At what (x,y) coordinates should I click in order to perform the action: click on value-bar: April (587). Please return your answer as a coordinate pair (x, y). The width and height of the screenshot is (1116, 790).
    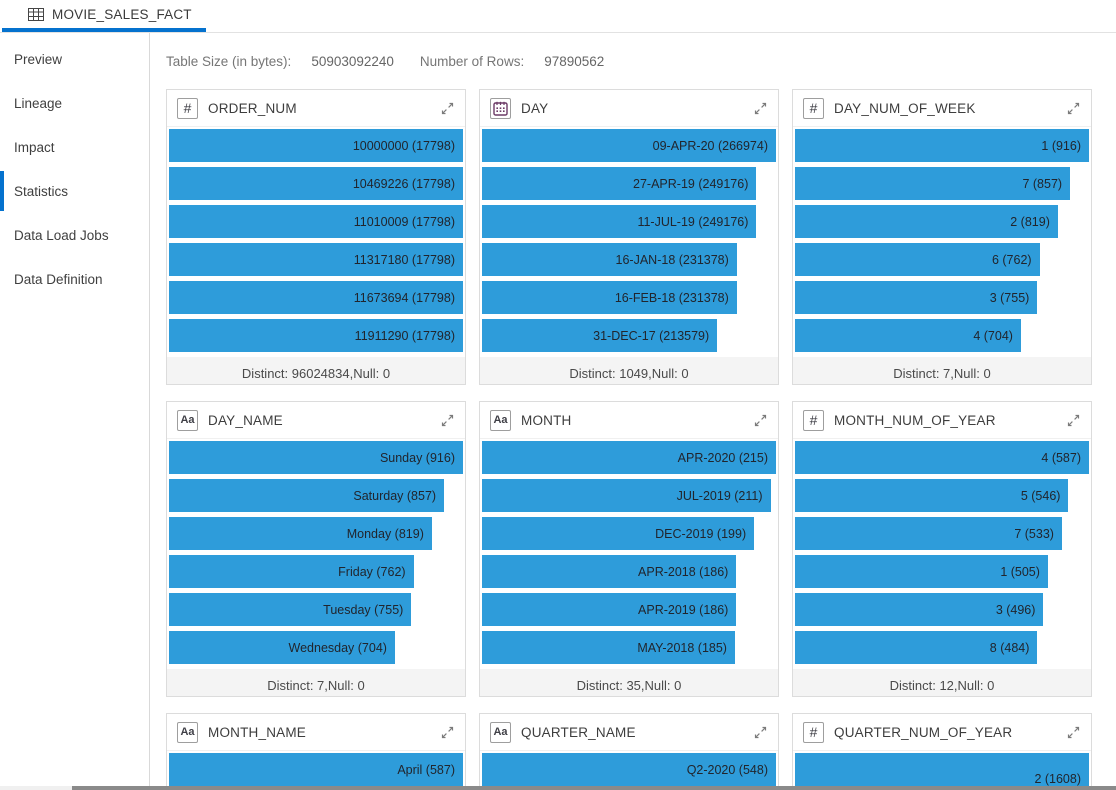
    Looking at the image, I should click on (316, 769).